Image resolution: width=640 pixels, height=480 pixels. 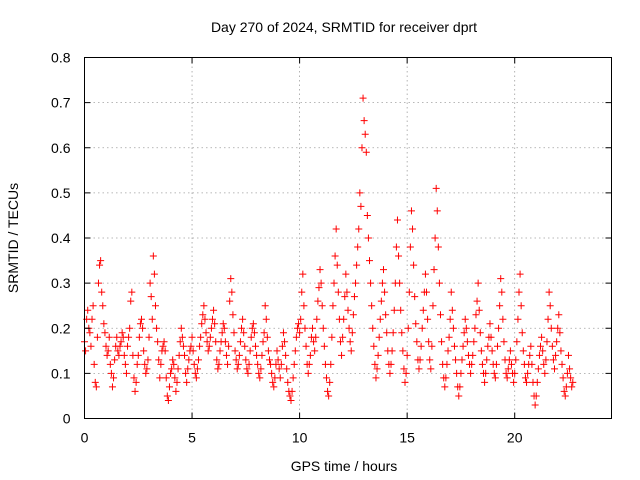 I want to click on y-tick-label: 0, so click(x=67, y=419).